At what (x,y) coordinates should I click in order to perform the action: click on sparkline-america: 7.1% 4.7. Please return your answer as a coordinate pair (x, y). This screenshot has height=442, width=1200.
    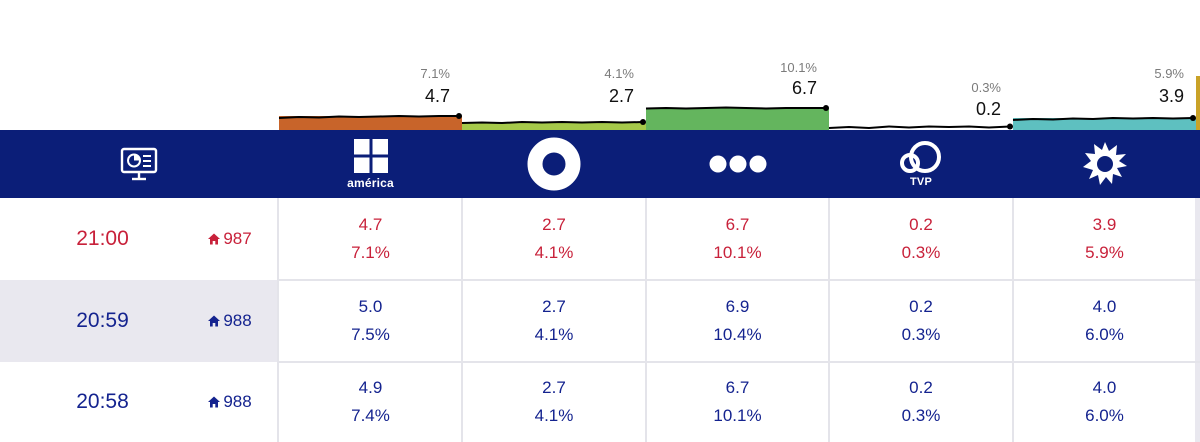
    Looking at the image, I should click on (370, 65).